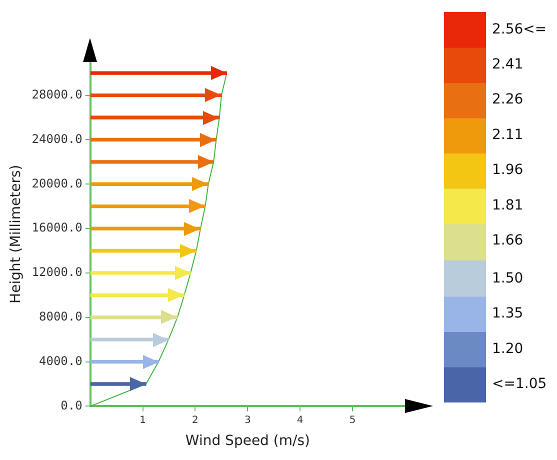 The width and height of the screenshot is (557, 460). What do you see at coordinates (60, 317) in the screenshot?
I see `y-tick-label: 8000.0` at bounding box center [60, 317].